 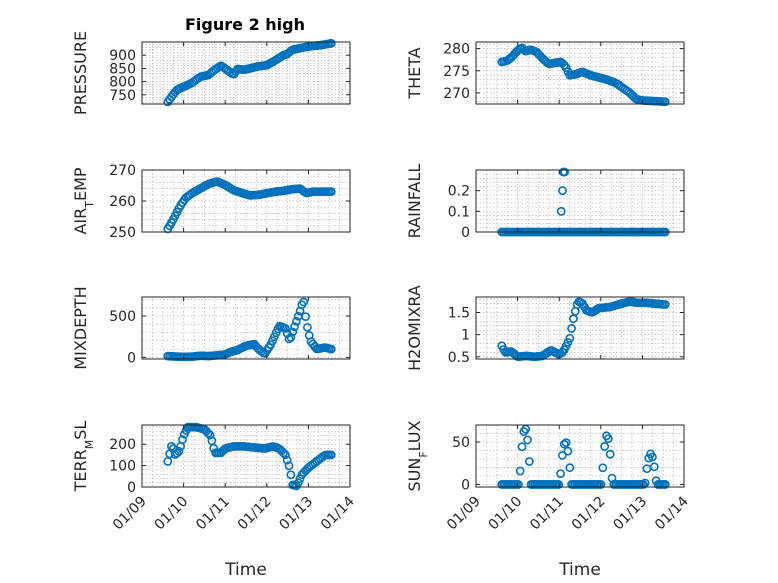 What do you see at coordinates (89, 205) in the screenshot?
I see `y-axis-label-subscript: T` at bounding box center [89, 205].